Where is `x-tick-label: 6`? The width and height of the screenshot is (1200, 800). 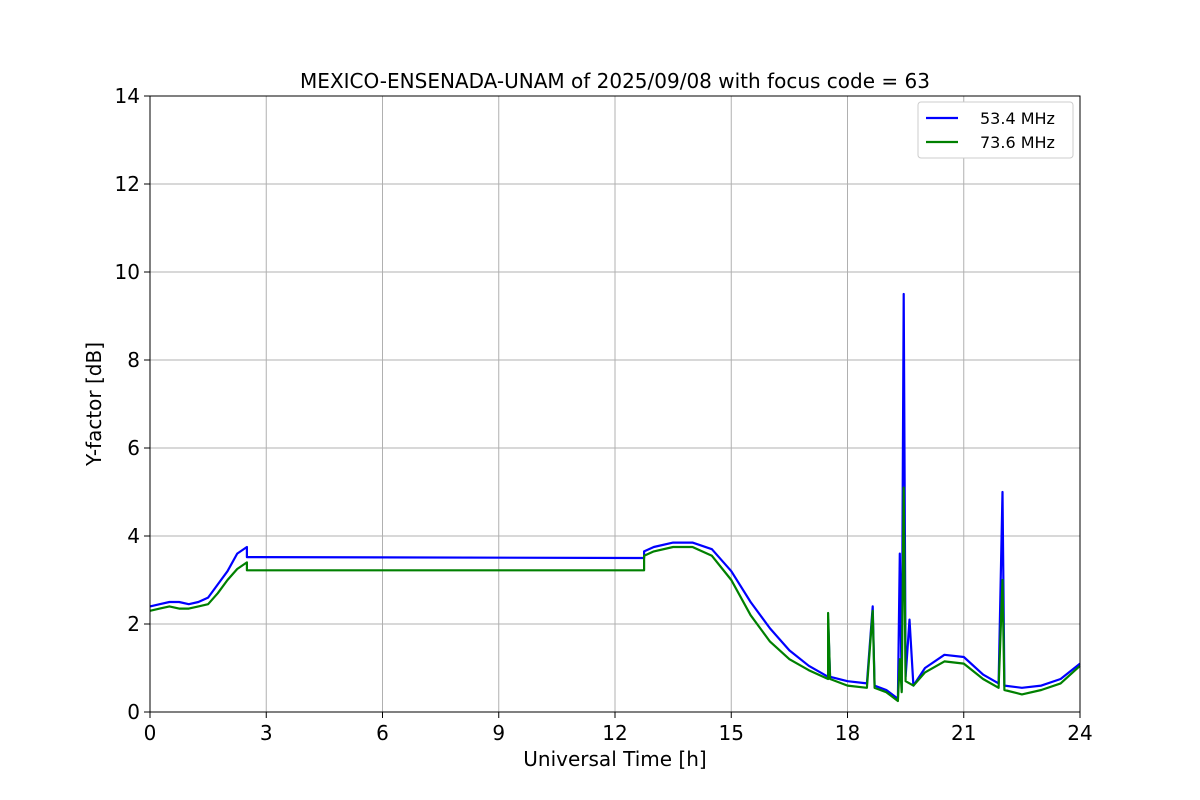
x-tick-label: 6 is located at coordinates (382, 733).